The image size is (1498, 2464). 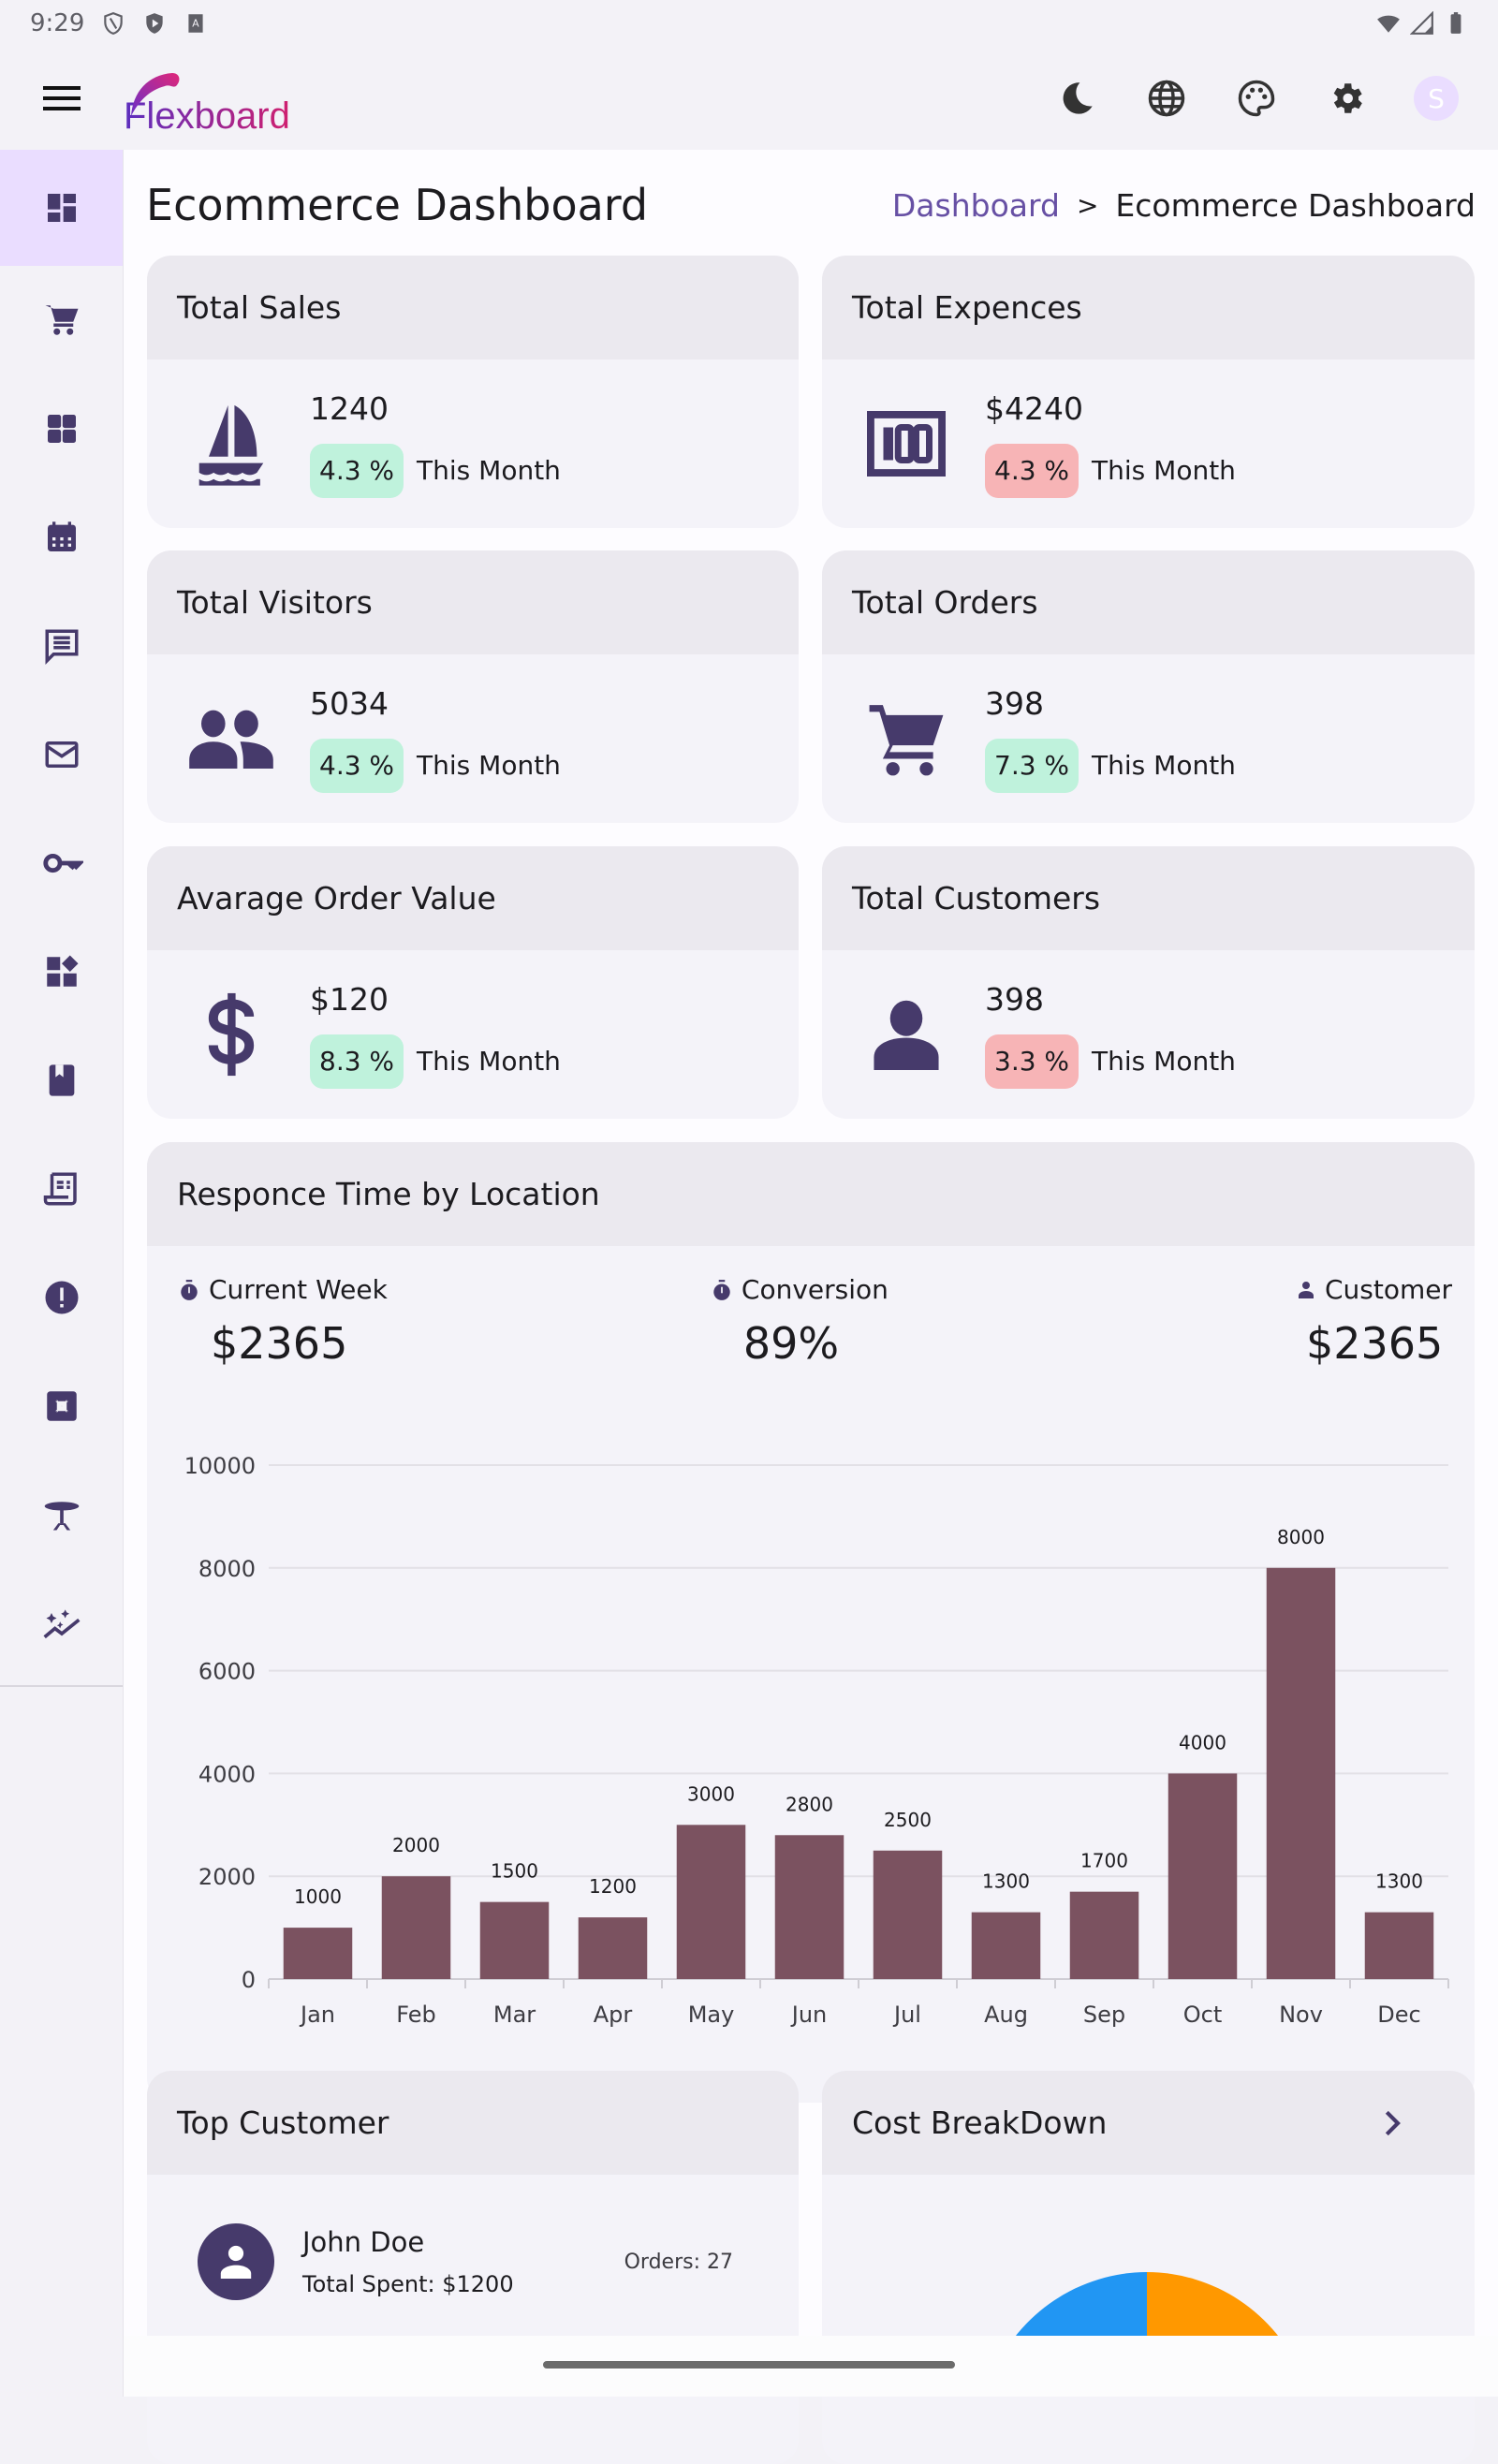 What do you see at coordinates (1202, 1742) in the screenshot?
I see `data-label: 4000` at bounding box center [1202, 1742].